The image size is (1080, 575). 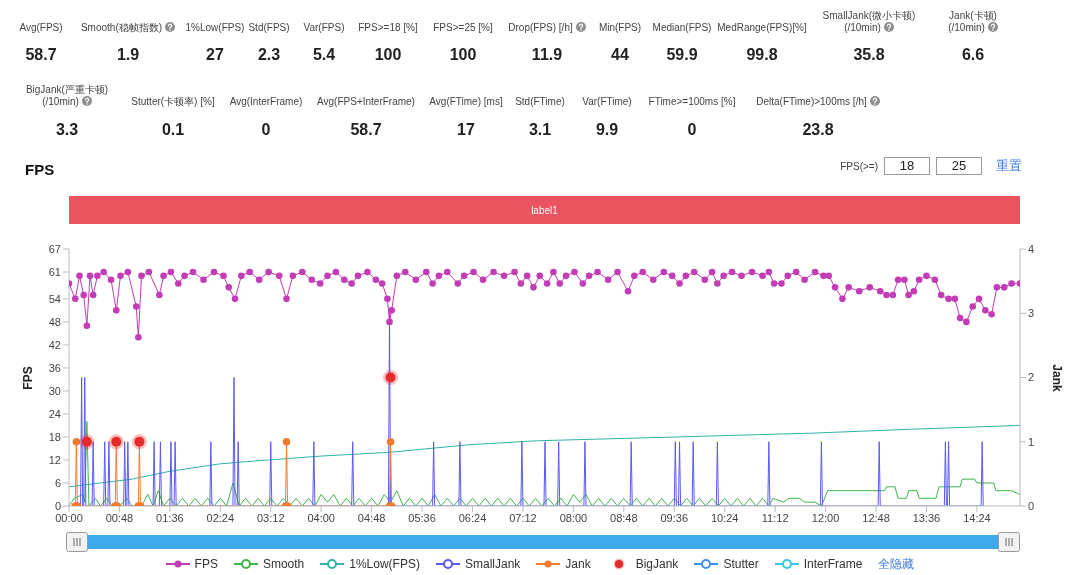 What do you see at coordinates (57, 482) in the screenshot?
I see `y-tick-label: 6` at bounding box center [57, 482].